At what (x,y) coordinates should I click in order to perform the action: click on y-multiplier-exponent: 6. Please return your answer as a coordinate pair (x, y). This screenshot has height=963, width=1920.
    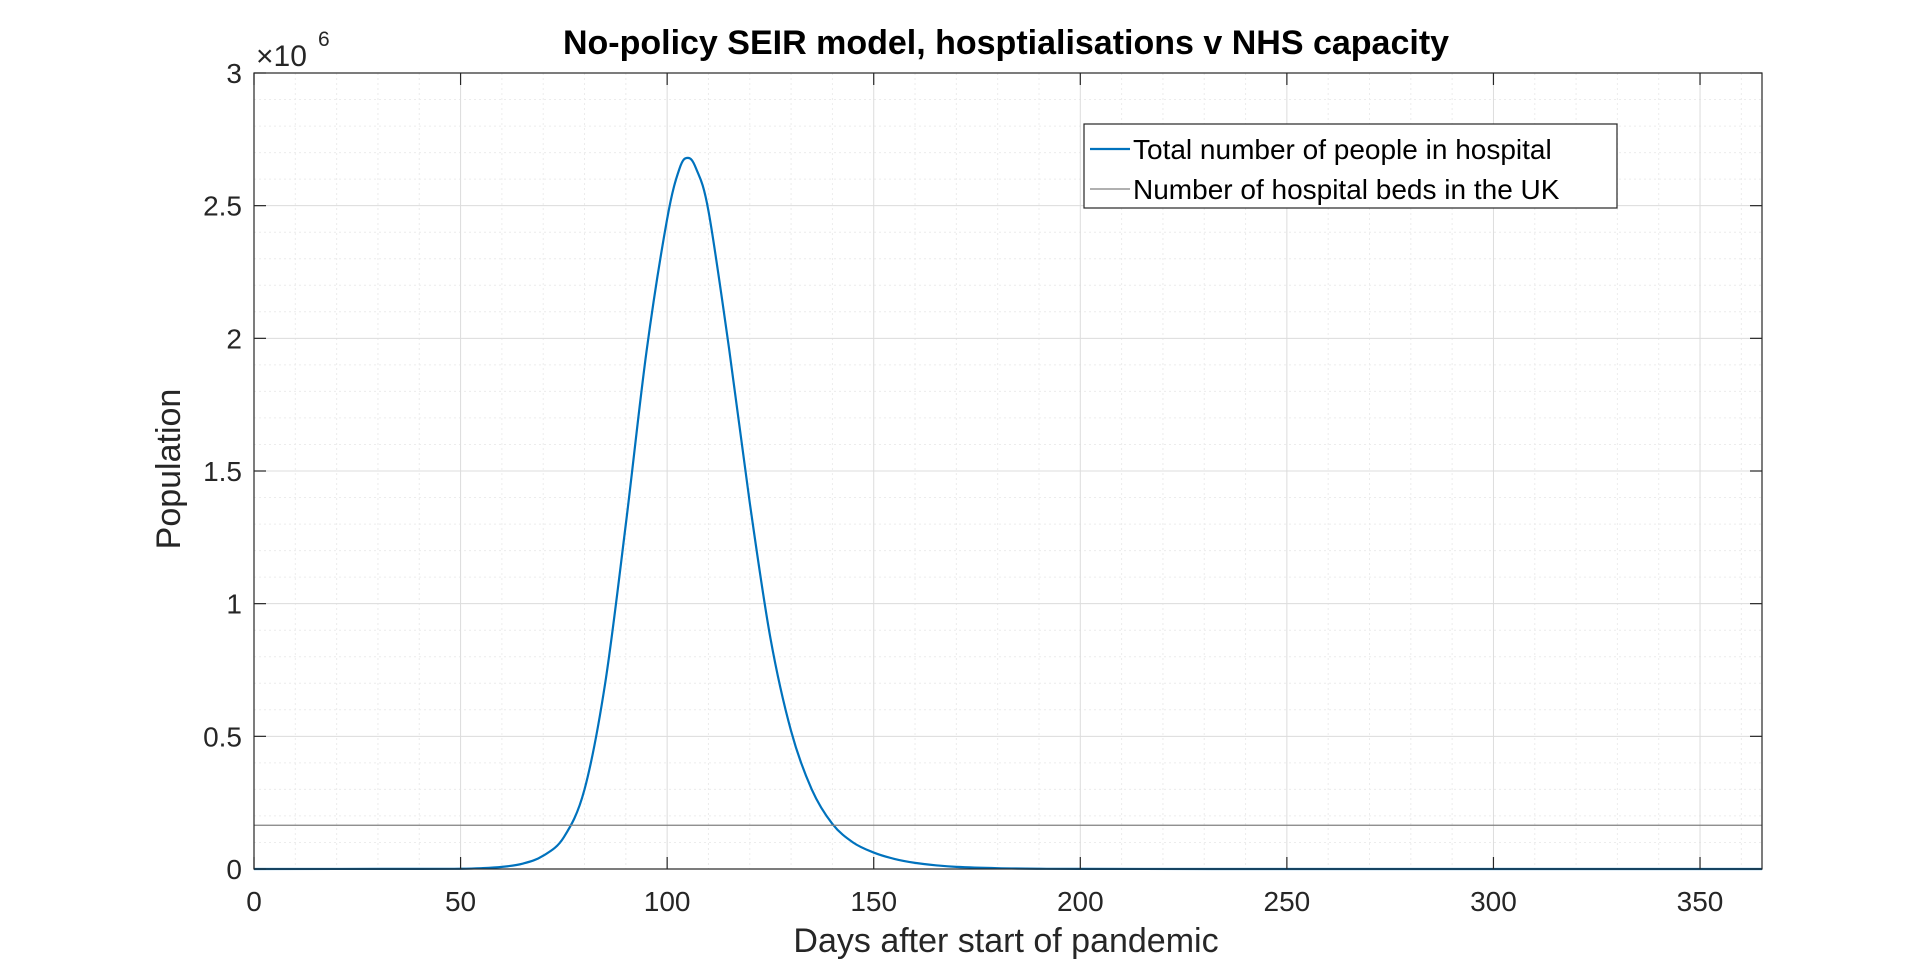
    Looking at the image, I should click on (324, 39).